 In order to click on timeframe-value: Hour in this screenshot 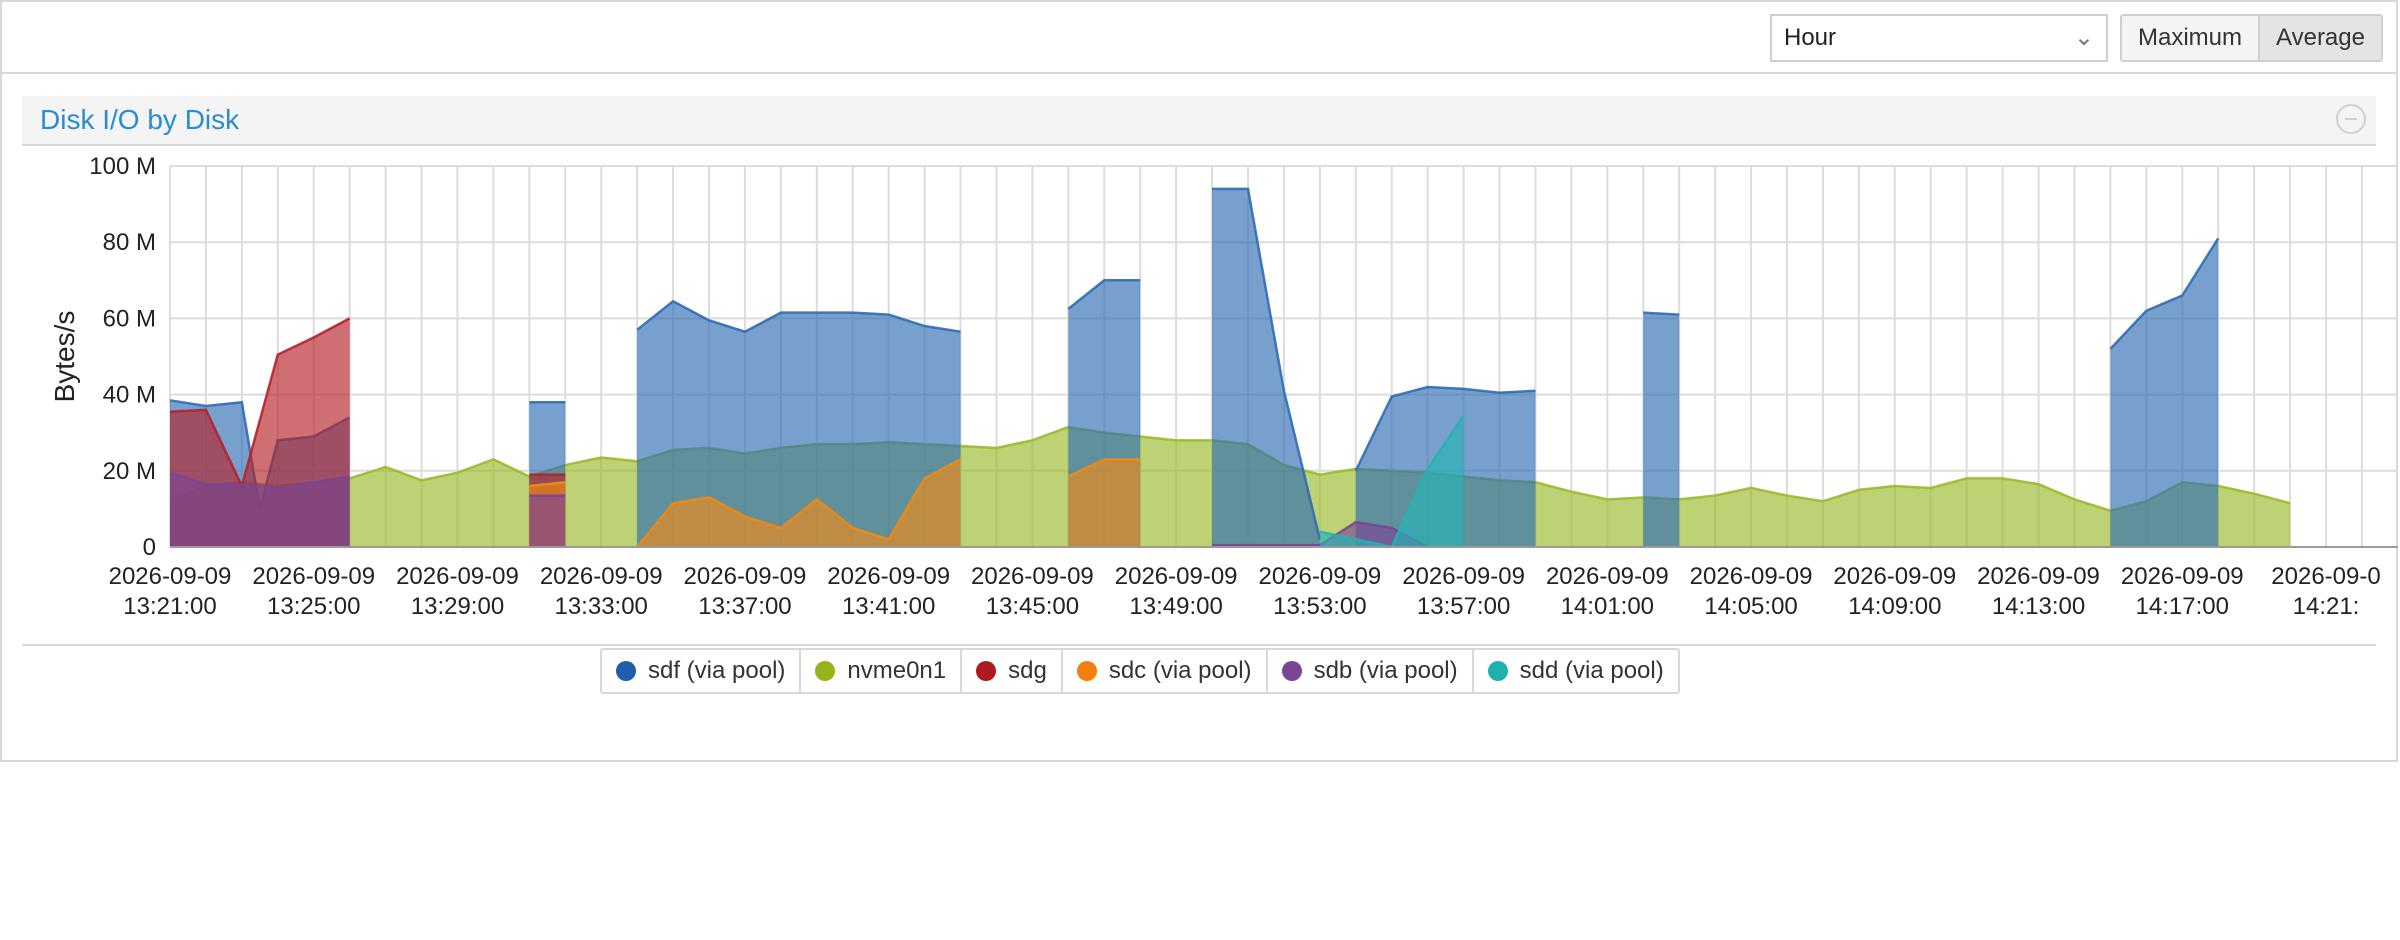, I will do `click(1810, 37)`.